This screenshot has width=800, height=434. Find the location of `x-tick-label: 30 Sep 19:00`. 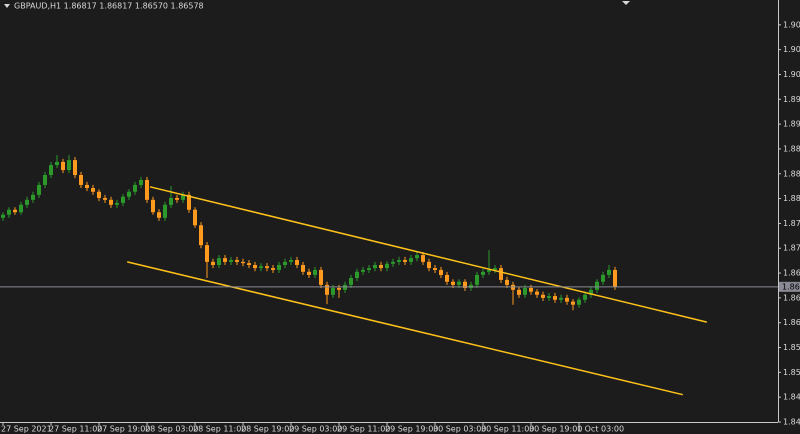

x-tick-label: 30 Sep 19:00 is located at coordinates (555, 429).